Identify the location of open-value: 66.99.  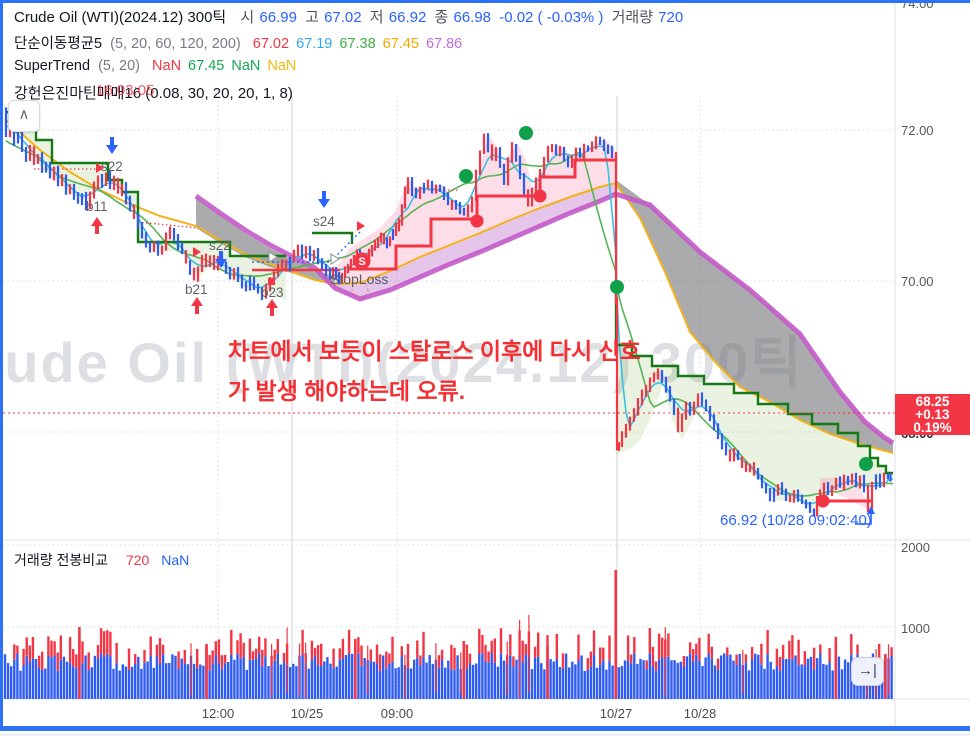
(278, 17).